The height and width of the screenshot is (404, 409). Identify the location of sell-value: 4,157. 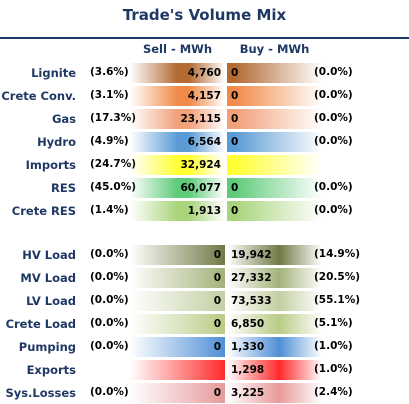
(204, 96).